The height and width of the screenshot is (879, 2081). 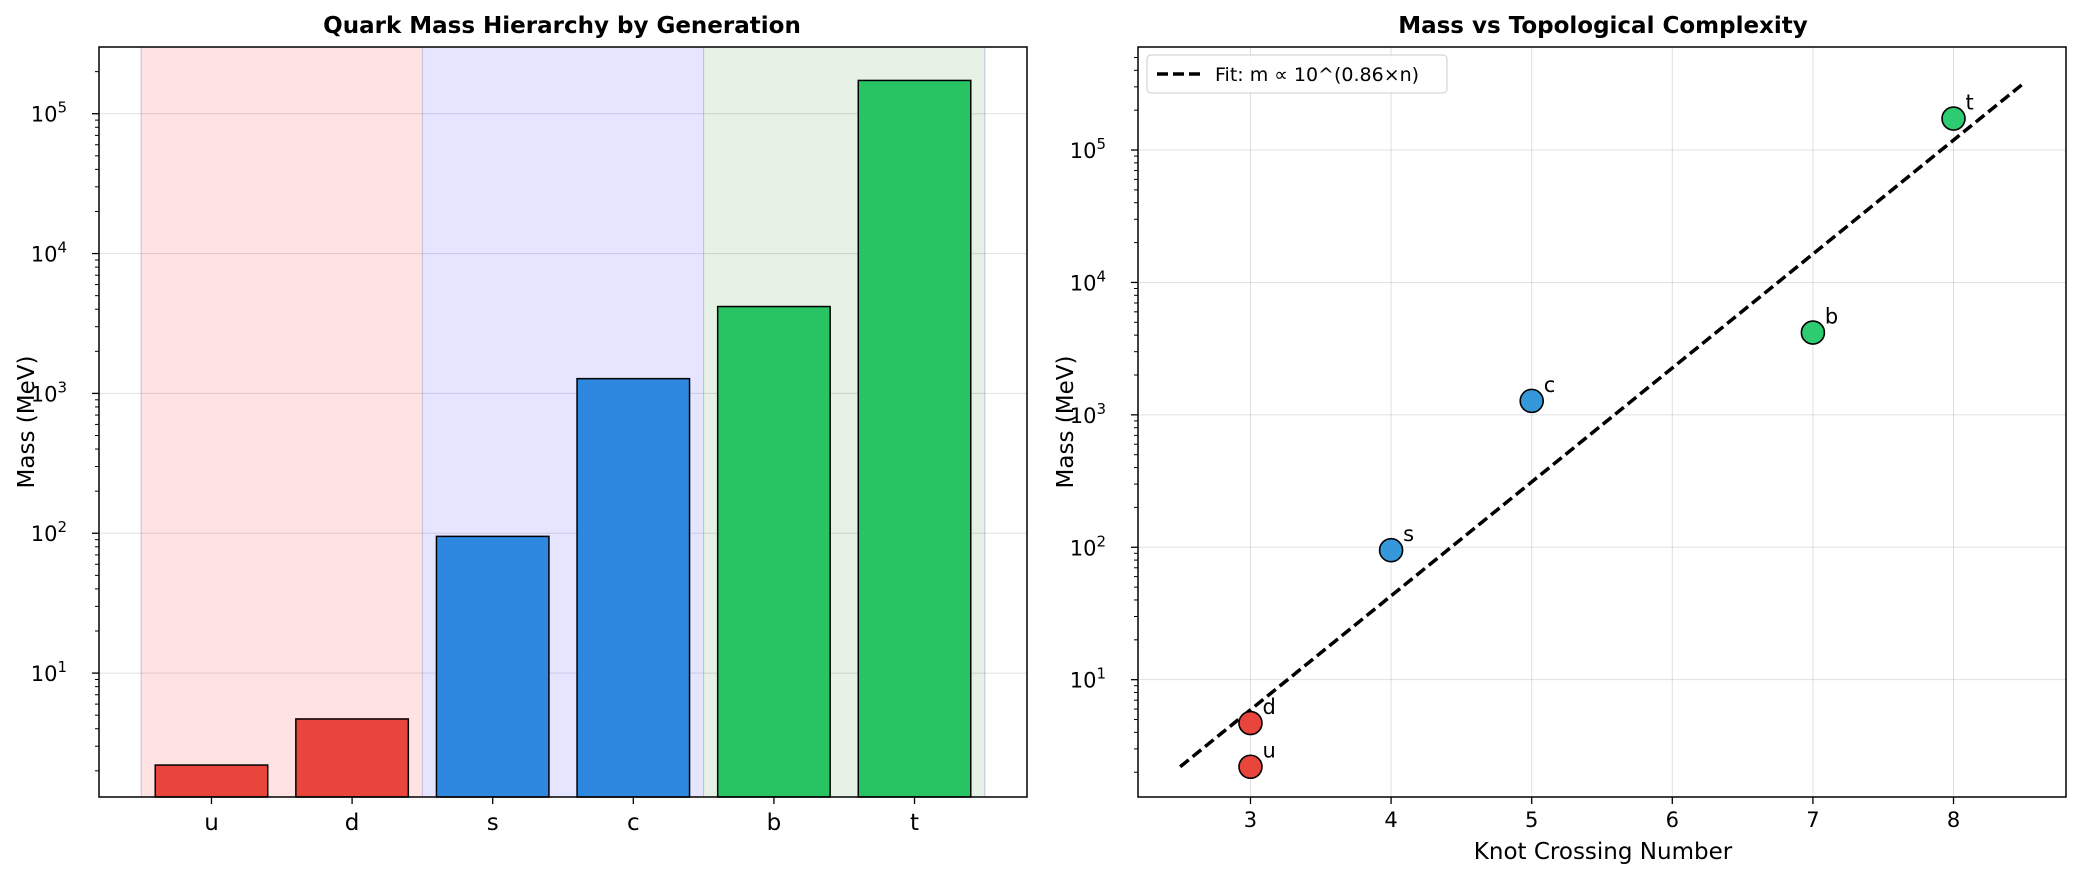 What do you see at coordinates (1250, 820) in the screenshot?
I see `x-tick-label: 3` at bounding box center [1250, 820].